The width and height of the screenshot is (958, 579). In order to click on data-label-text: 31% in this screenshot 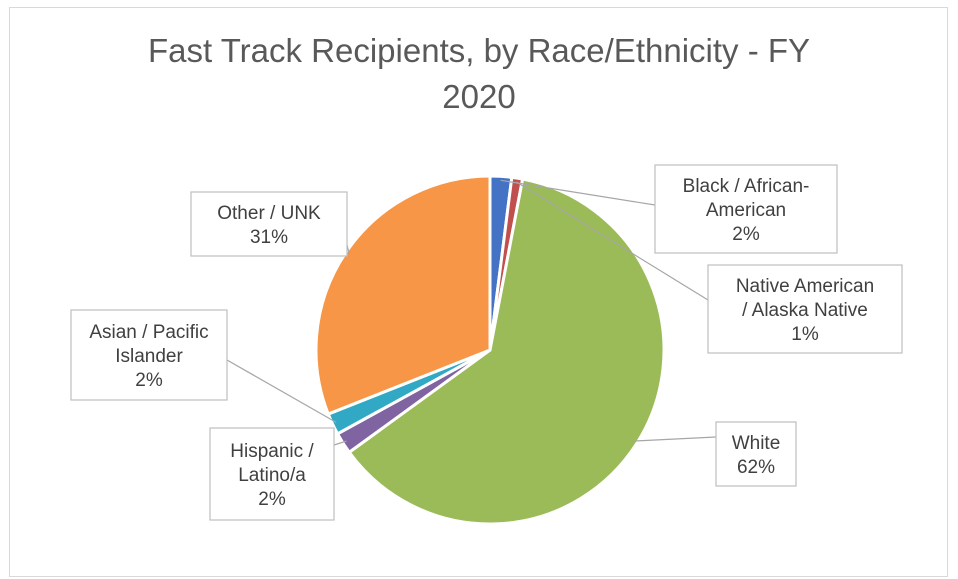, I will do `click(269, 237)`.